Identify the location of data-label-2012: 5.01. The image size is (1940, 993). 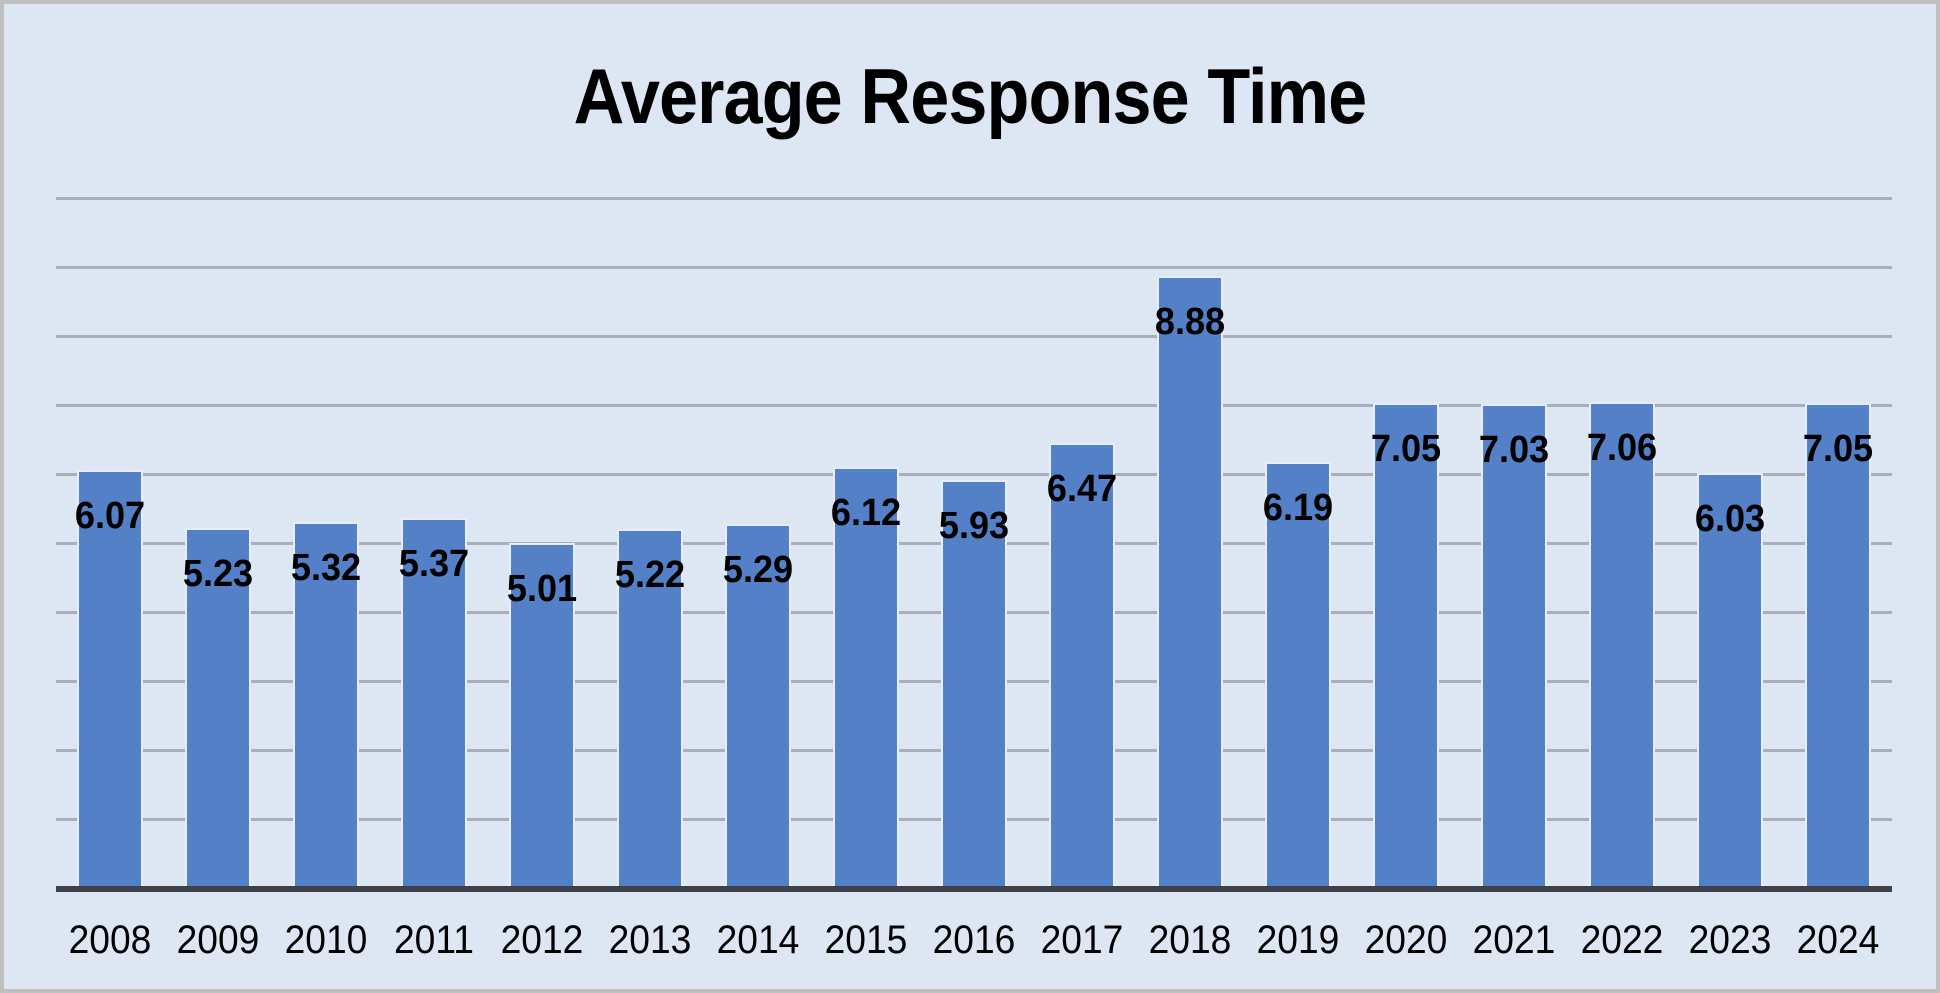
(542, 589).